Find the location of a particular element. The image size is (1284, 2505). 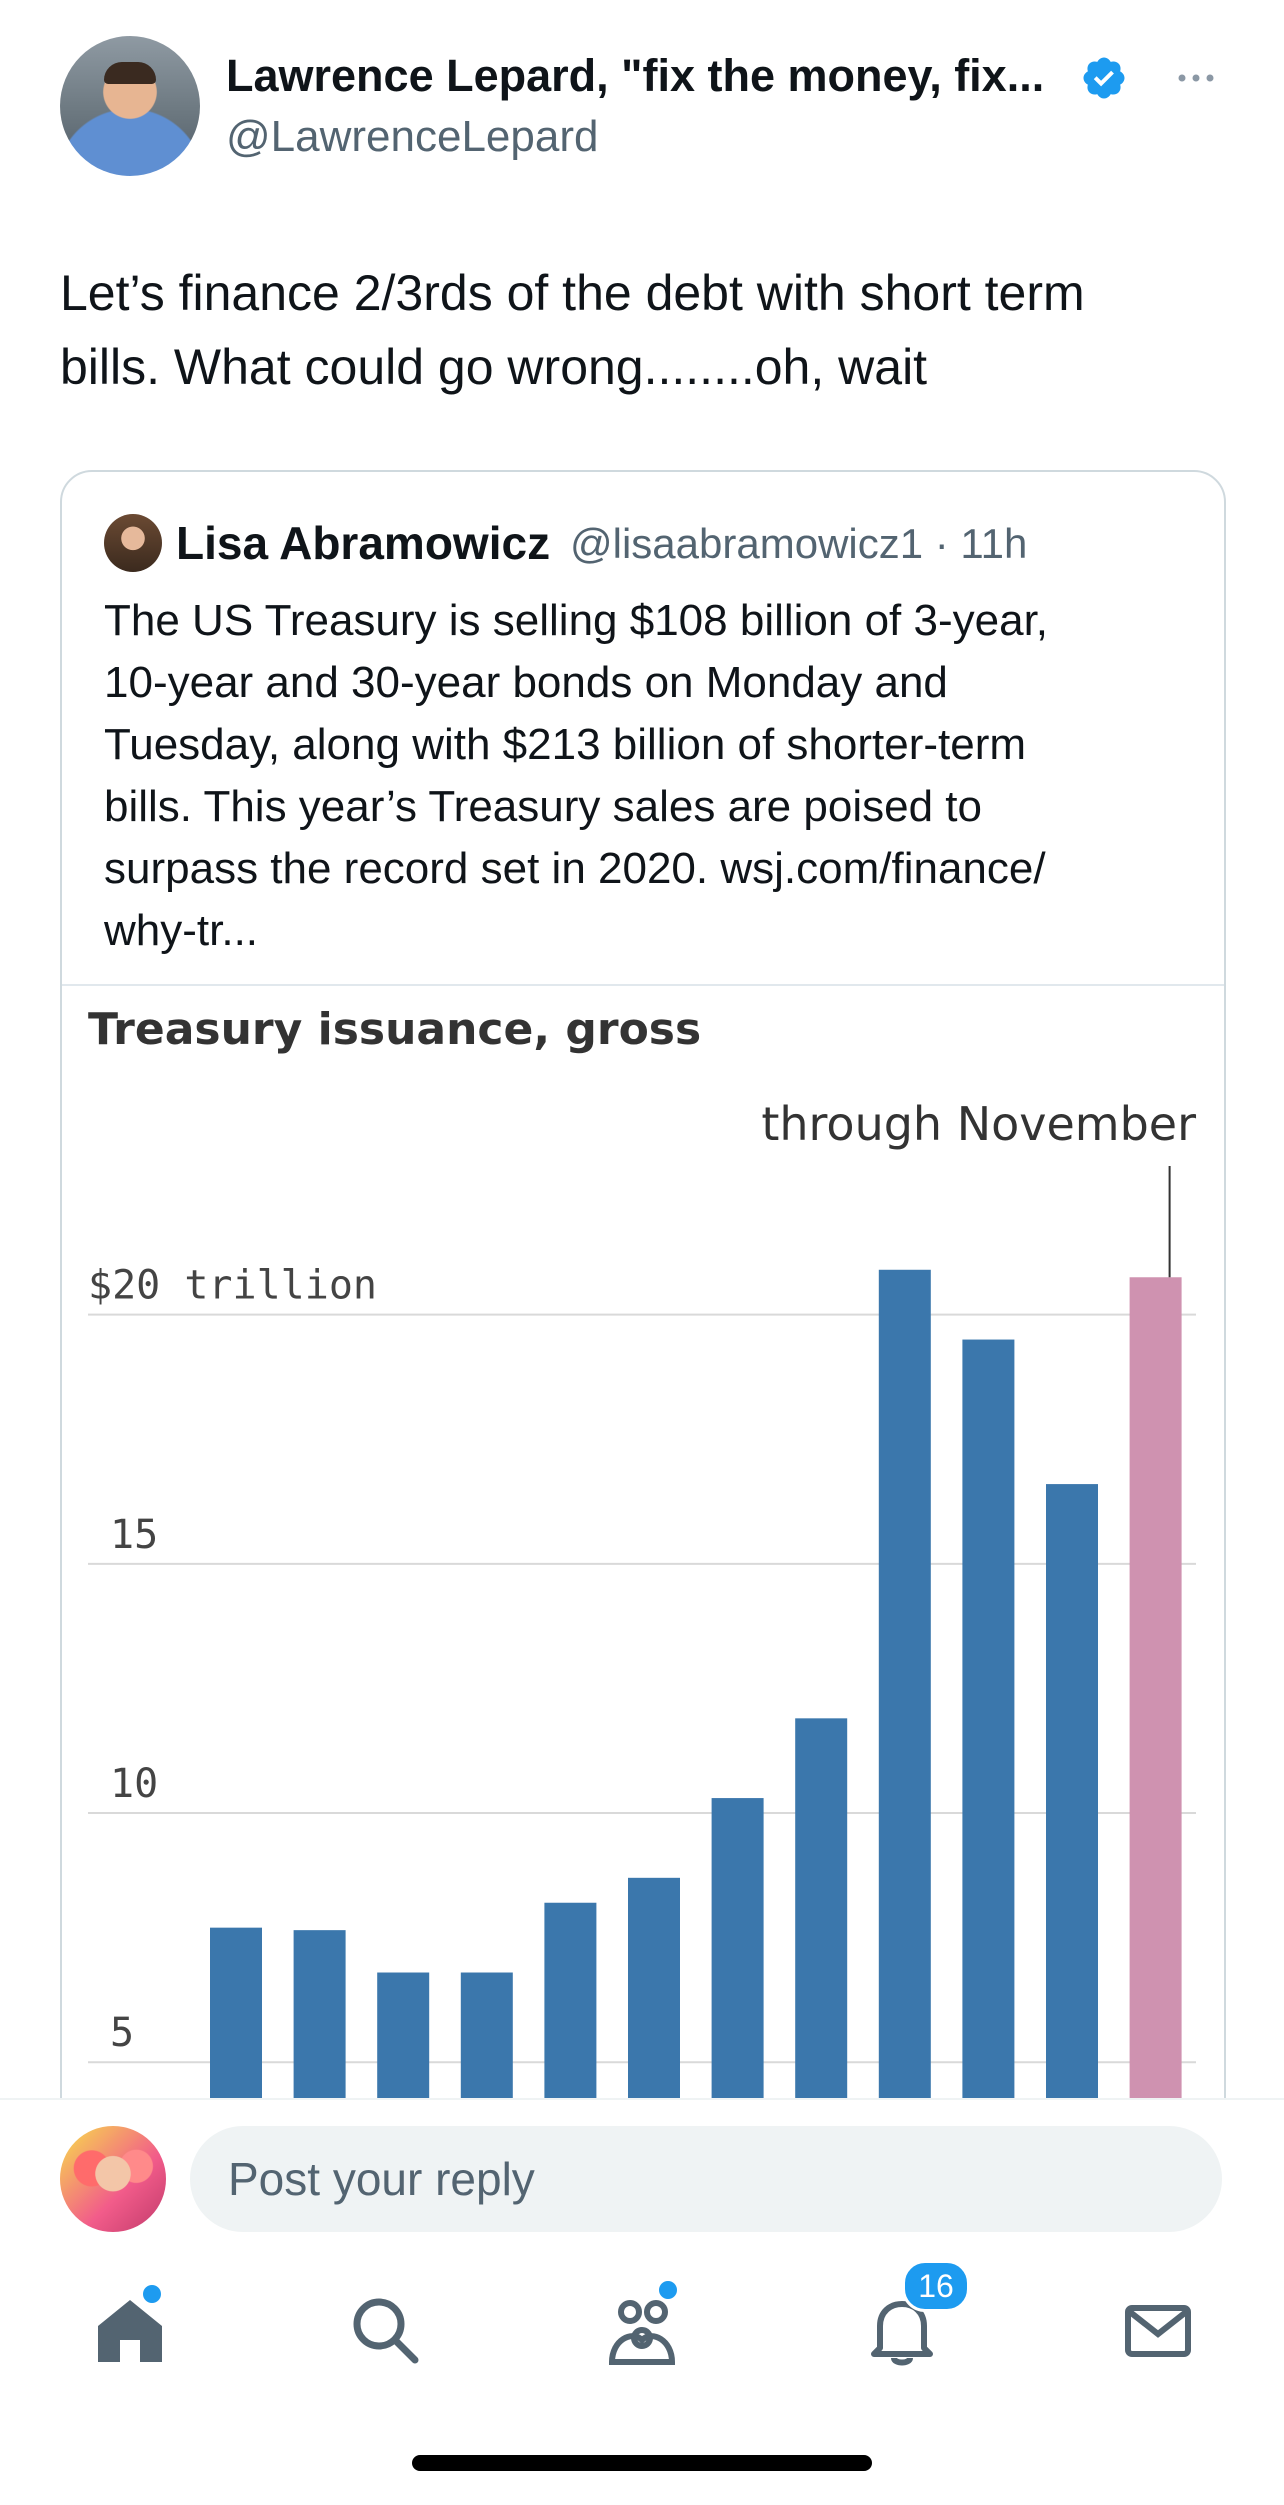

search-icon is located at coordinates (386, 2331).